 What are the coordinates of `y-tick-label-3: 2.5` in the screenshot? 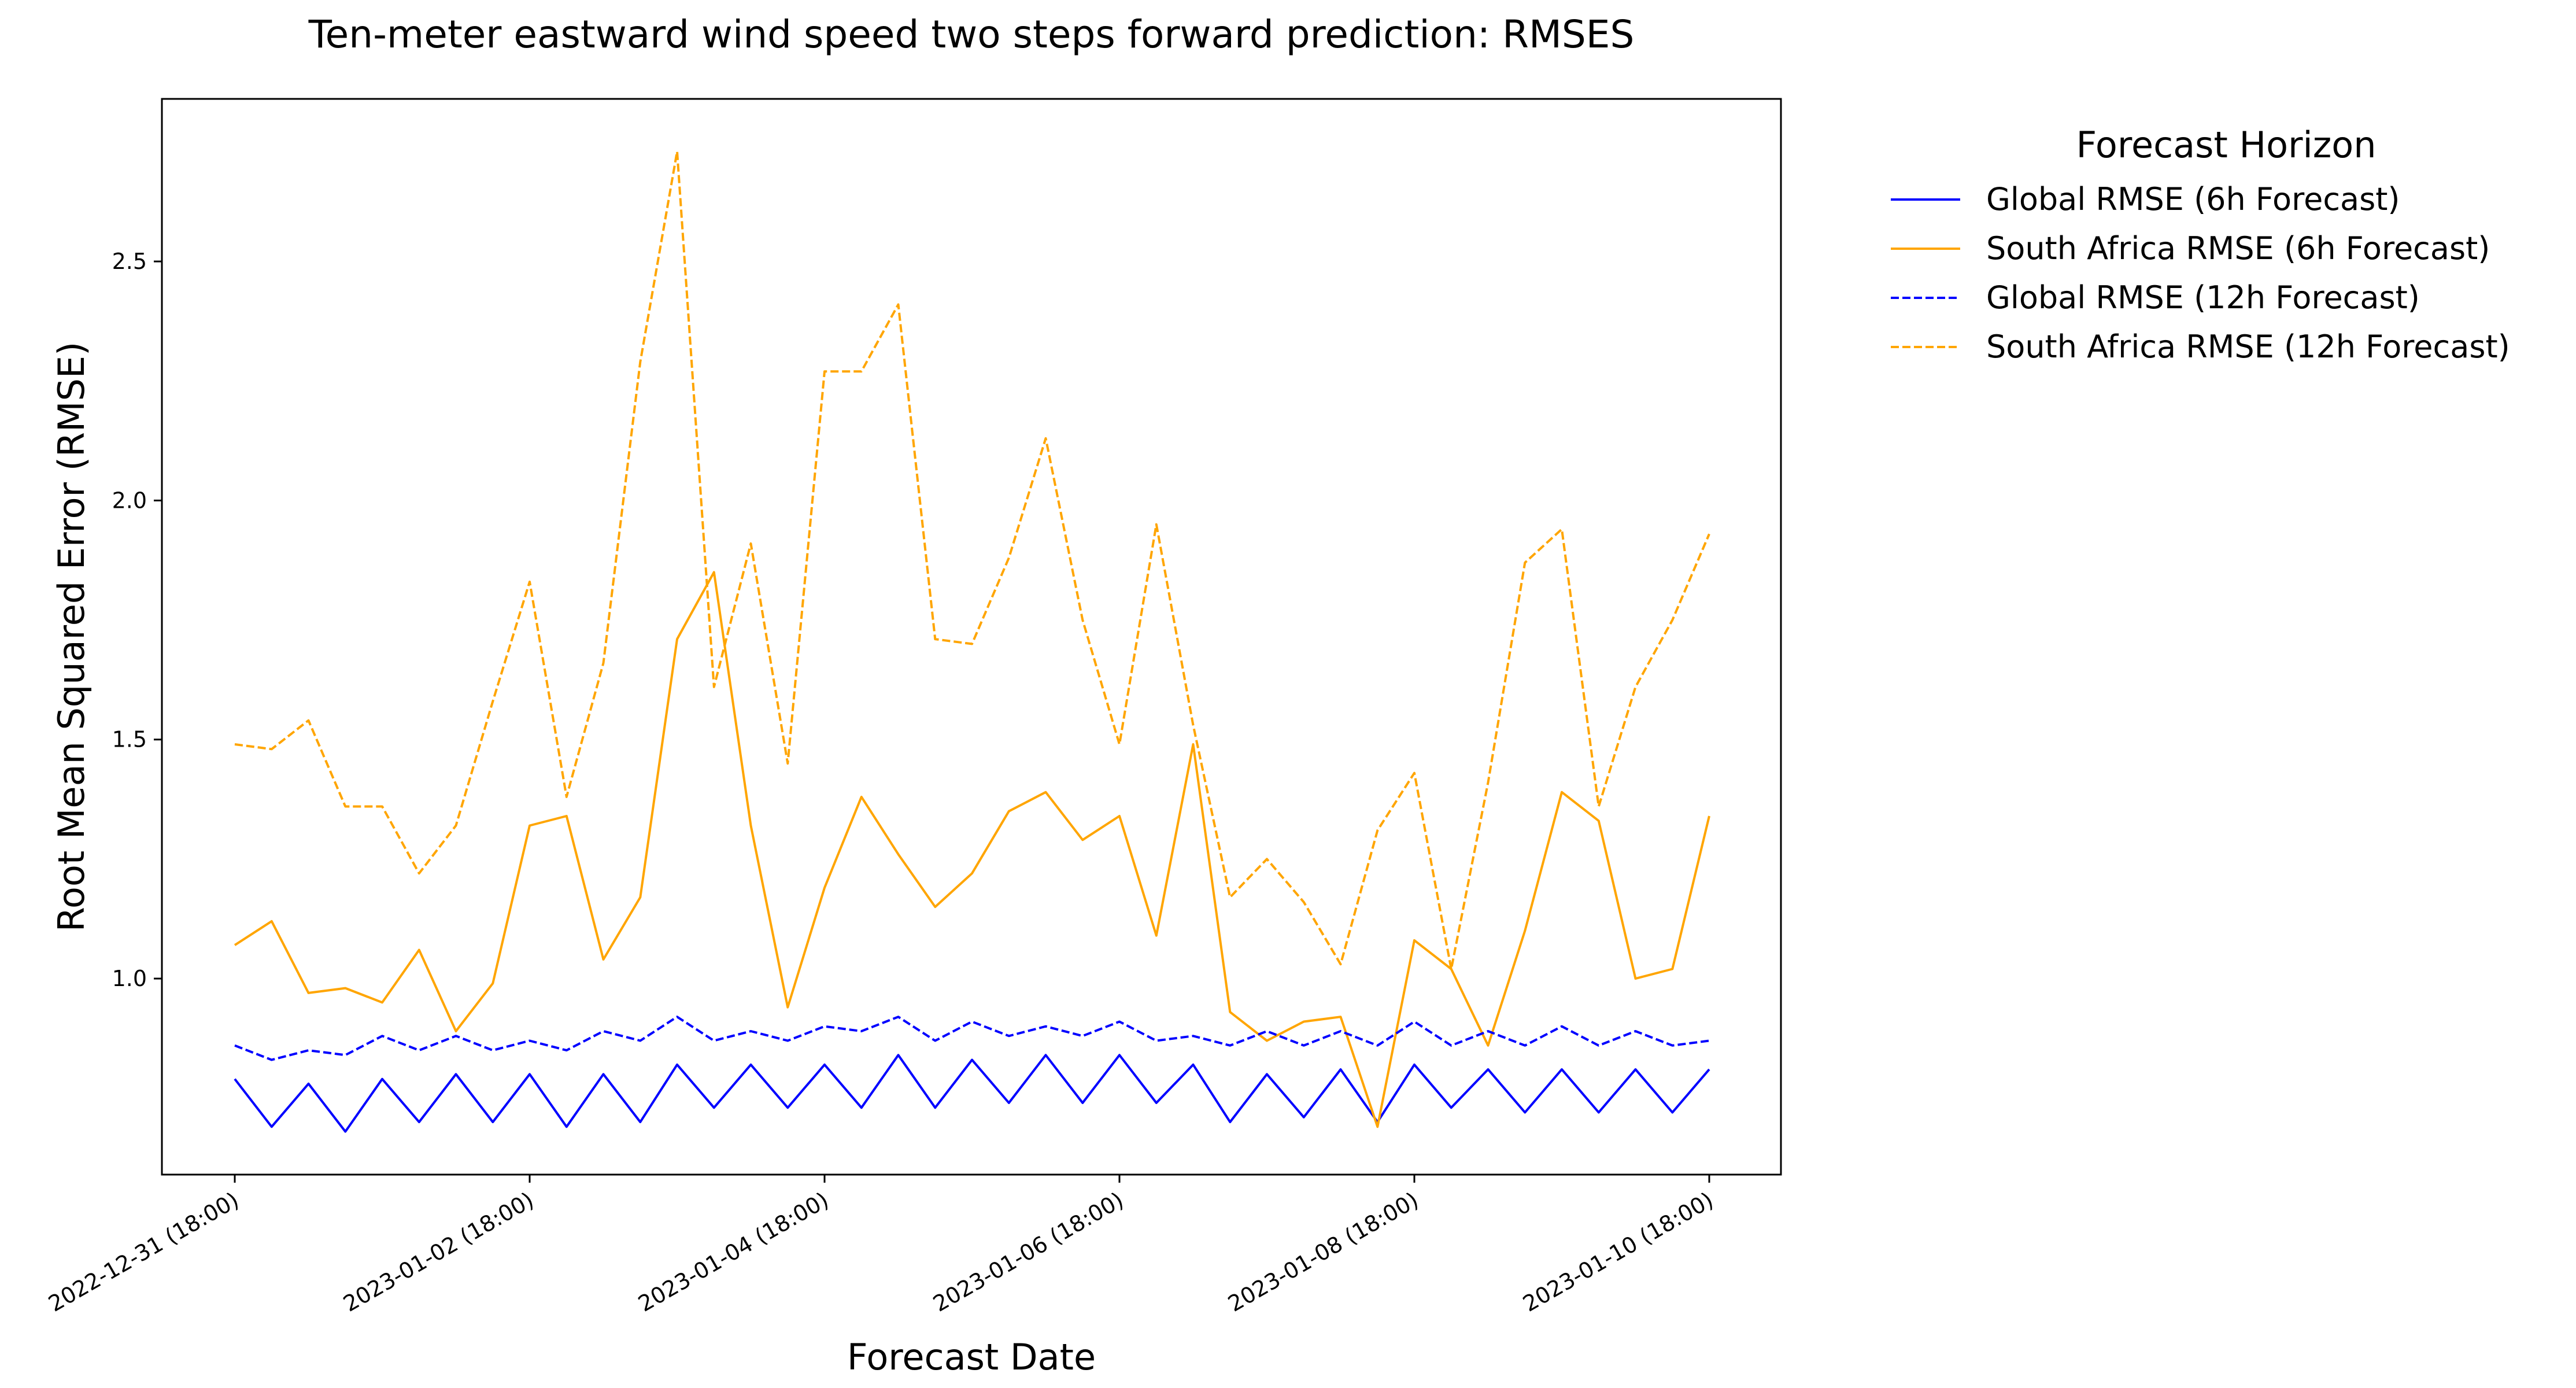 It's located at (129, 261).